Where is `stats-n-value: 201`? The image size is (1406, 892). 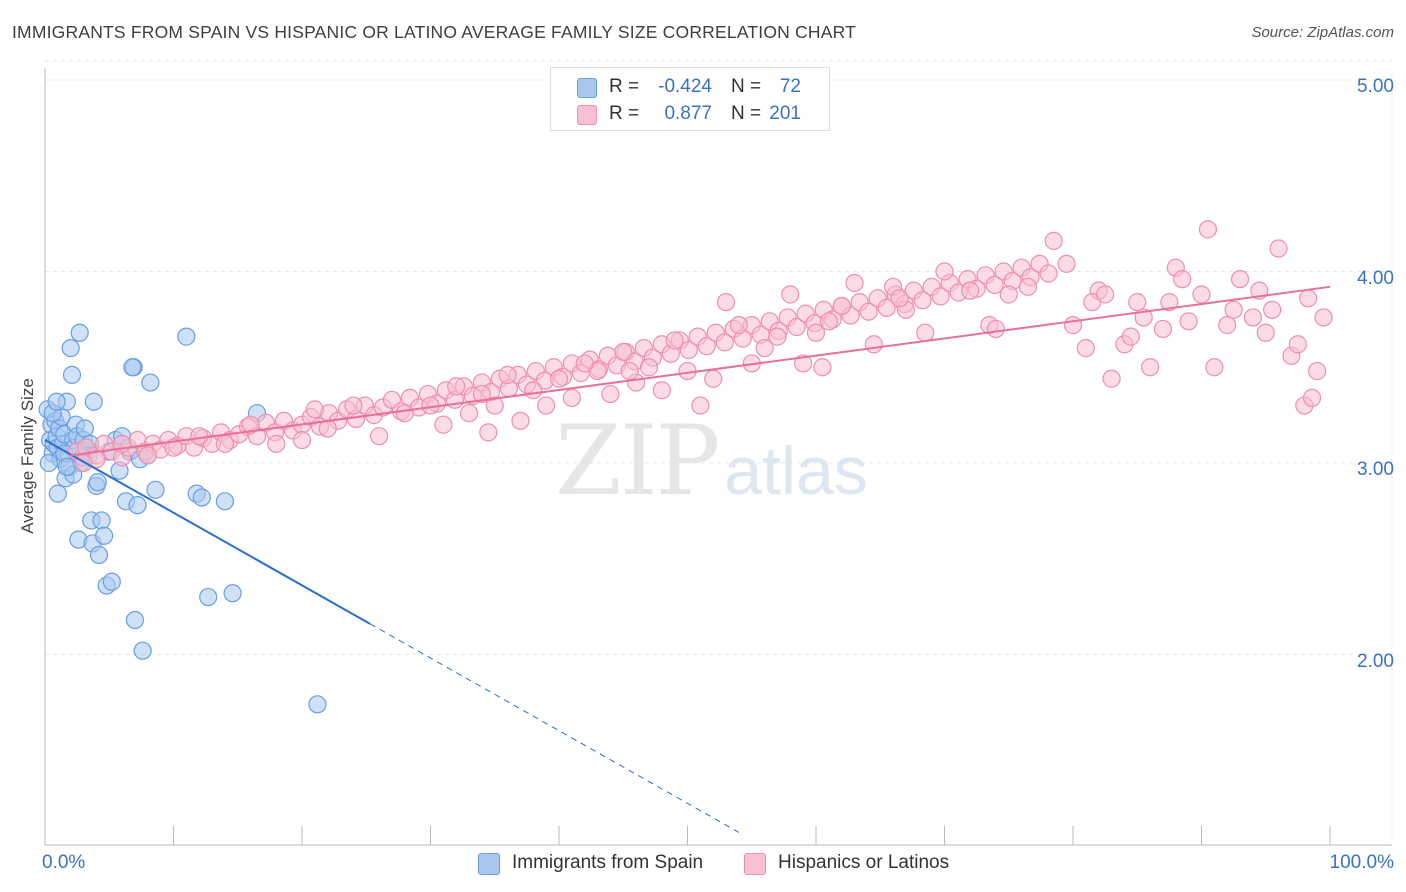 stats-n-value: 201 is located at coordinates (785, 113).